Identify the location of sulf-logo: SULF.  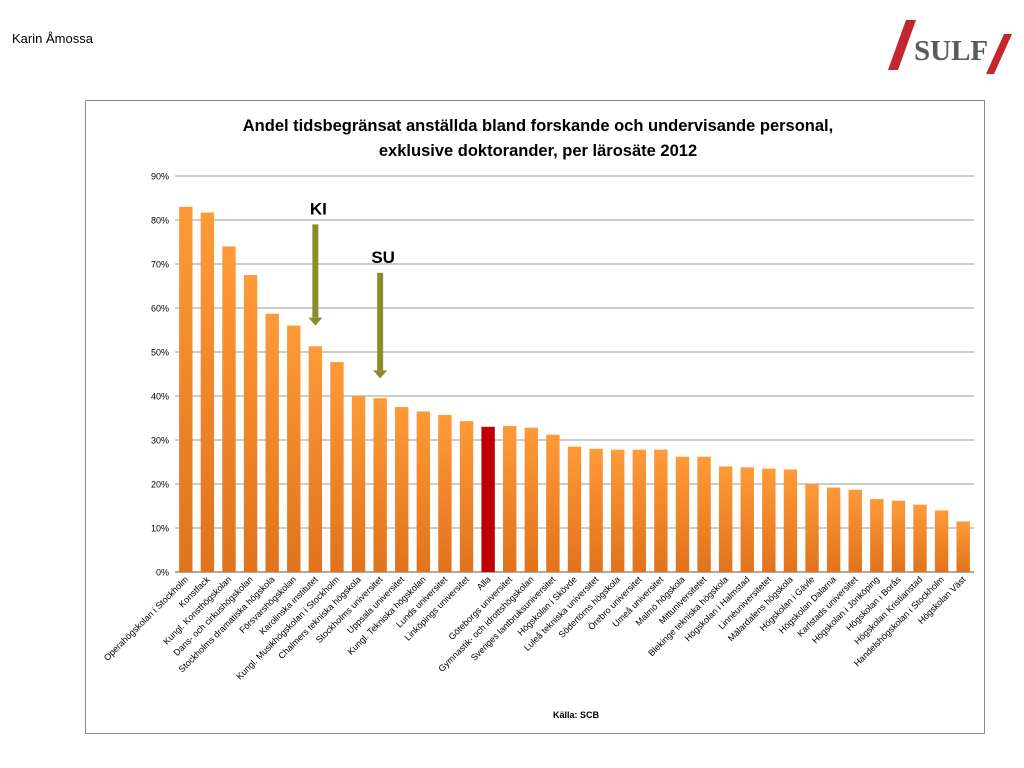
(948, 47).